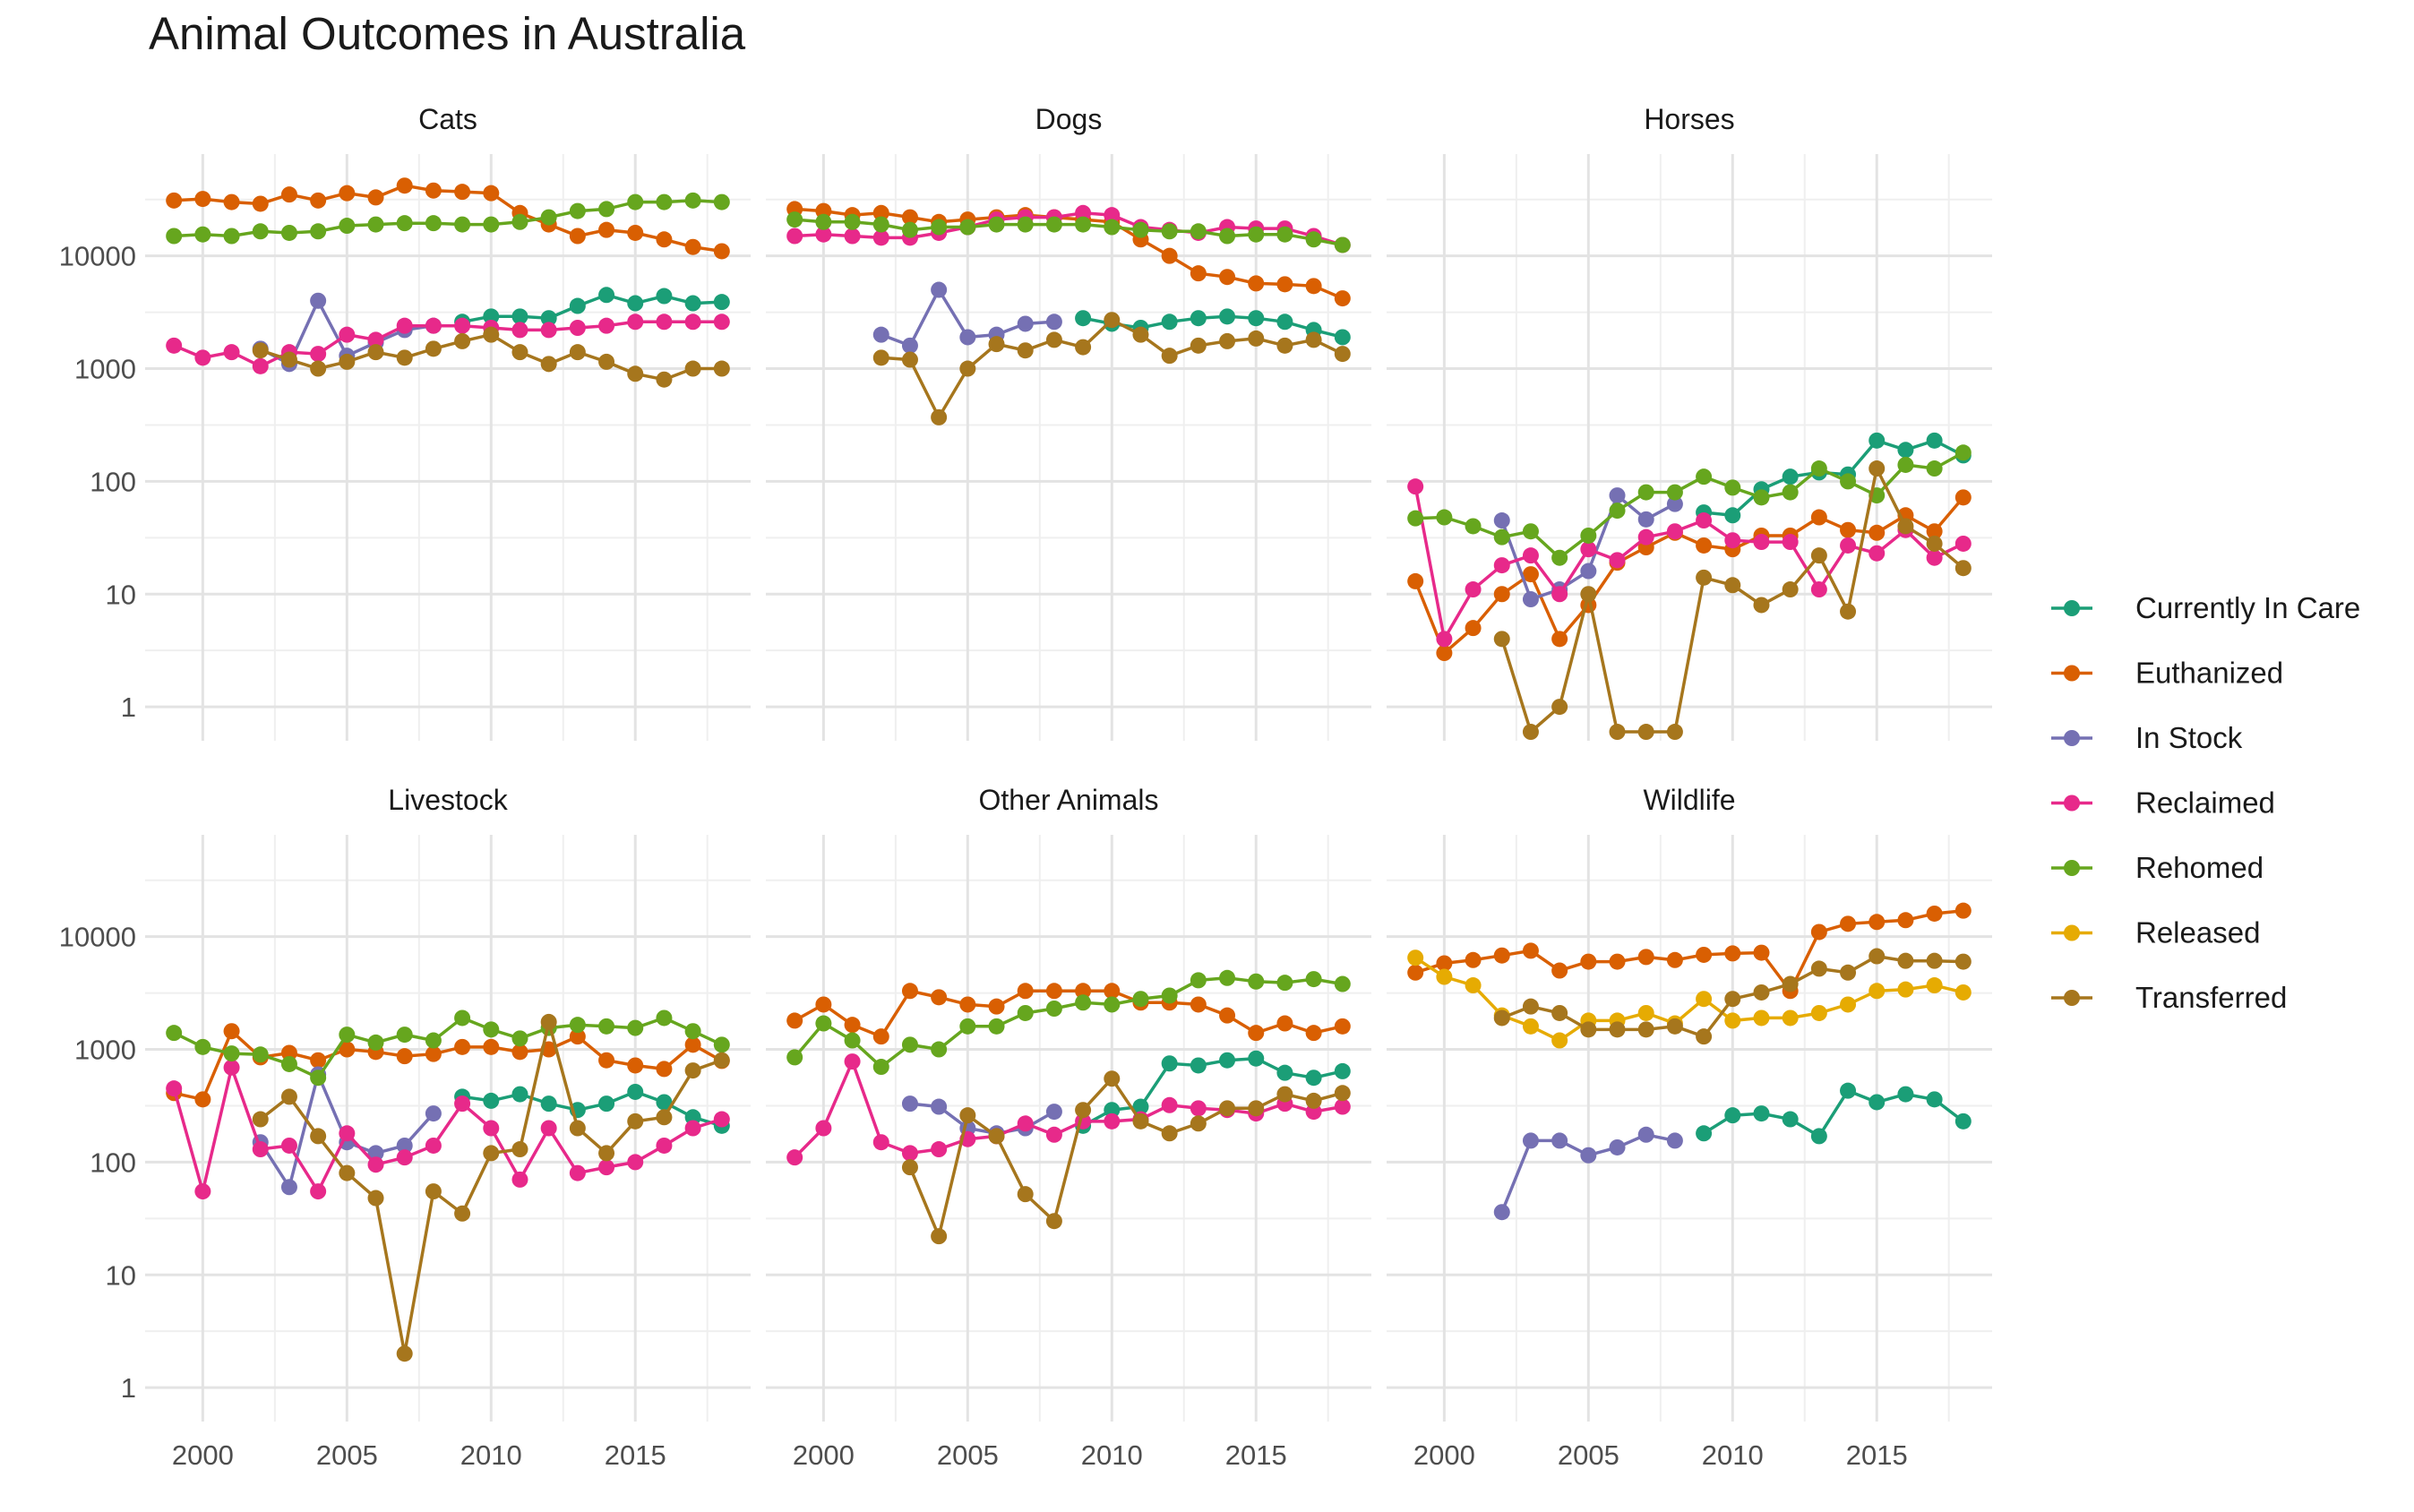 The width and height of the screenshot is (2414, 1512). Describe the element at coordinates (1213, 1092) in the screenshot. I see `series-line-currently-in-care` at that location.